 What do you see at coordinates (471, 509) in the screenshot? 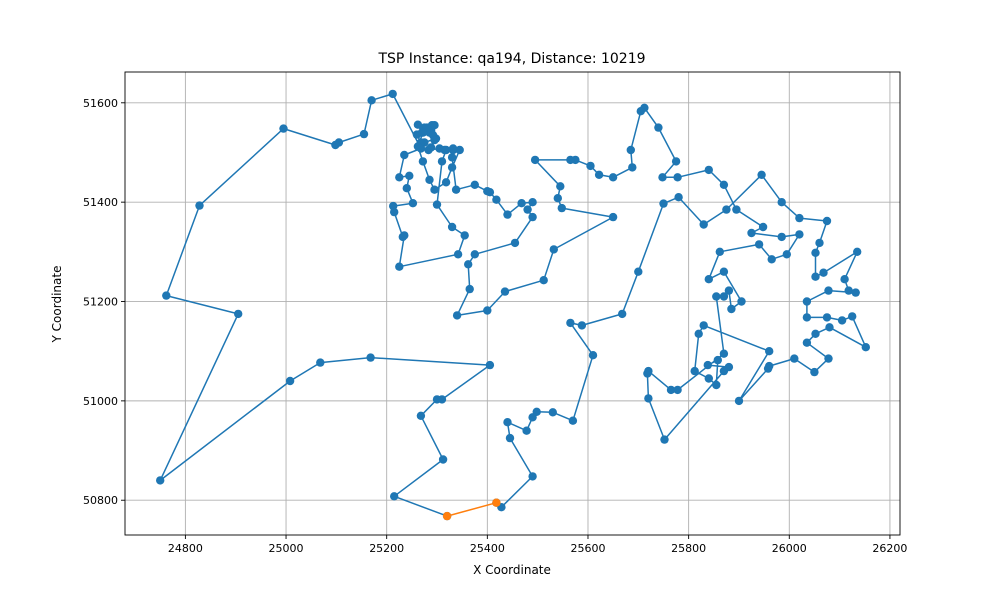
I see `closing-edge-line` at bounding box center [471, 509].